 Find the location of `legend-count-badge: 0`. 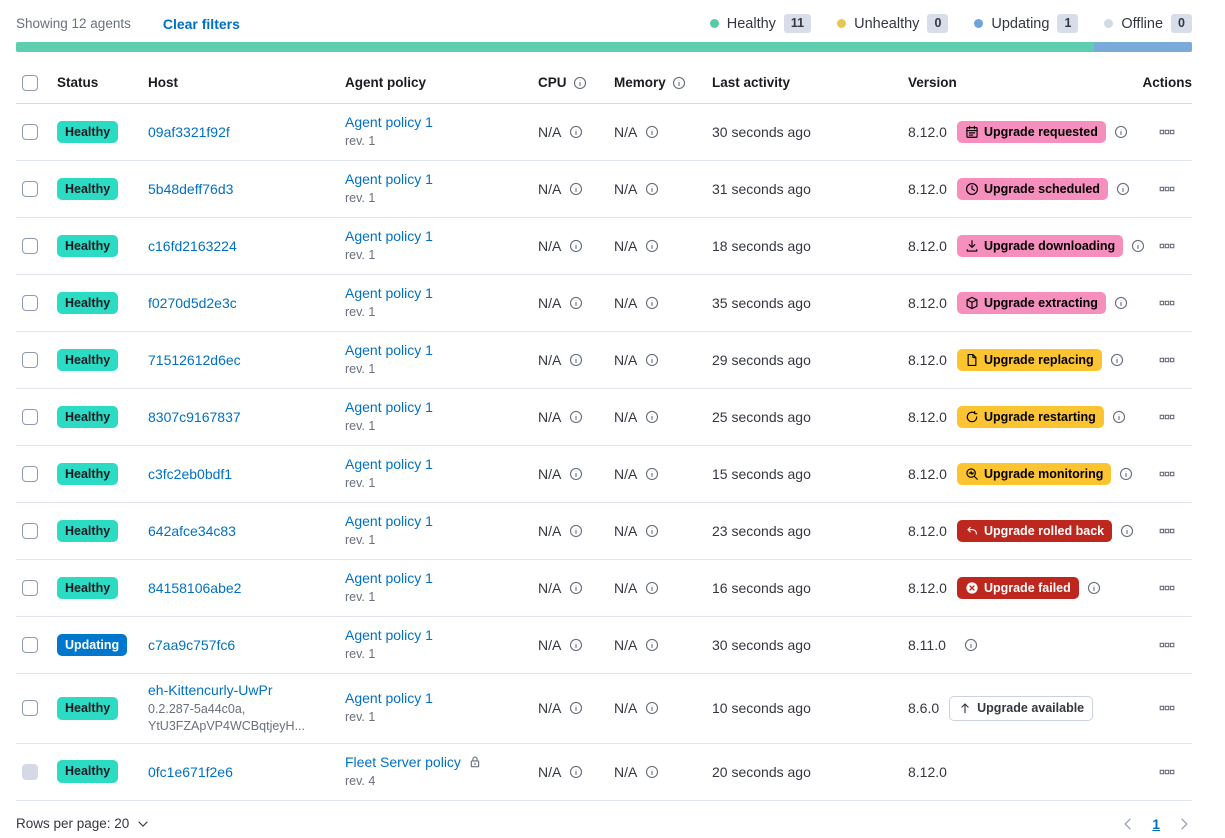

legend-count-badge: 0 is located at coordinates (938, 23).